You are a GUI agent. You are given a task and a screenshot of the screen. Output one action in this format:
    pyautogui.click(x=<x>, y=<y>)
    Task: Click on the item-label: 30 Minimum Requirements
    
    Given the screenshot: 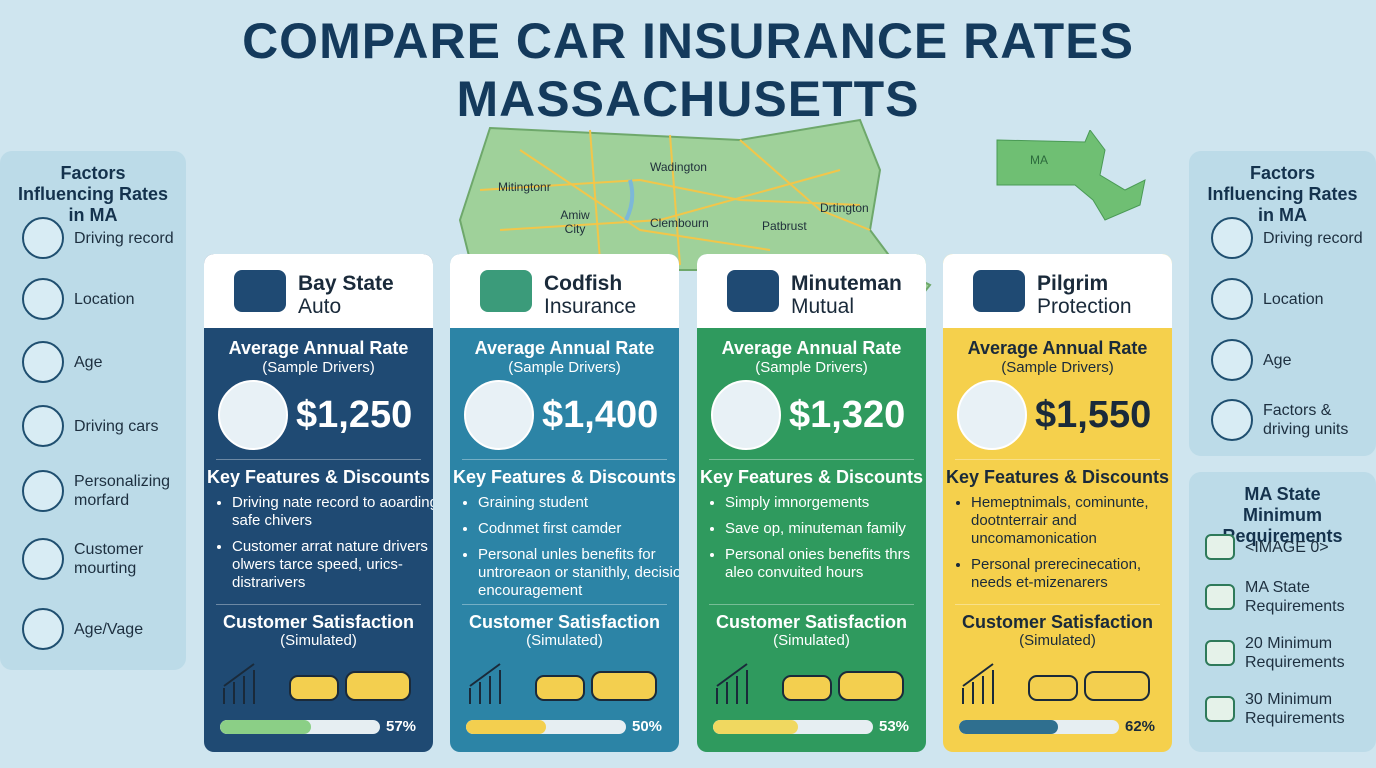 What is the action you would take?
    pyautogui.click(x=1295, y=709)
    